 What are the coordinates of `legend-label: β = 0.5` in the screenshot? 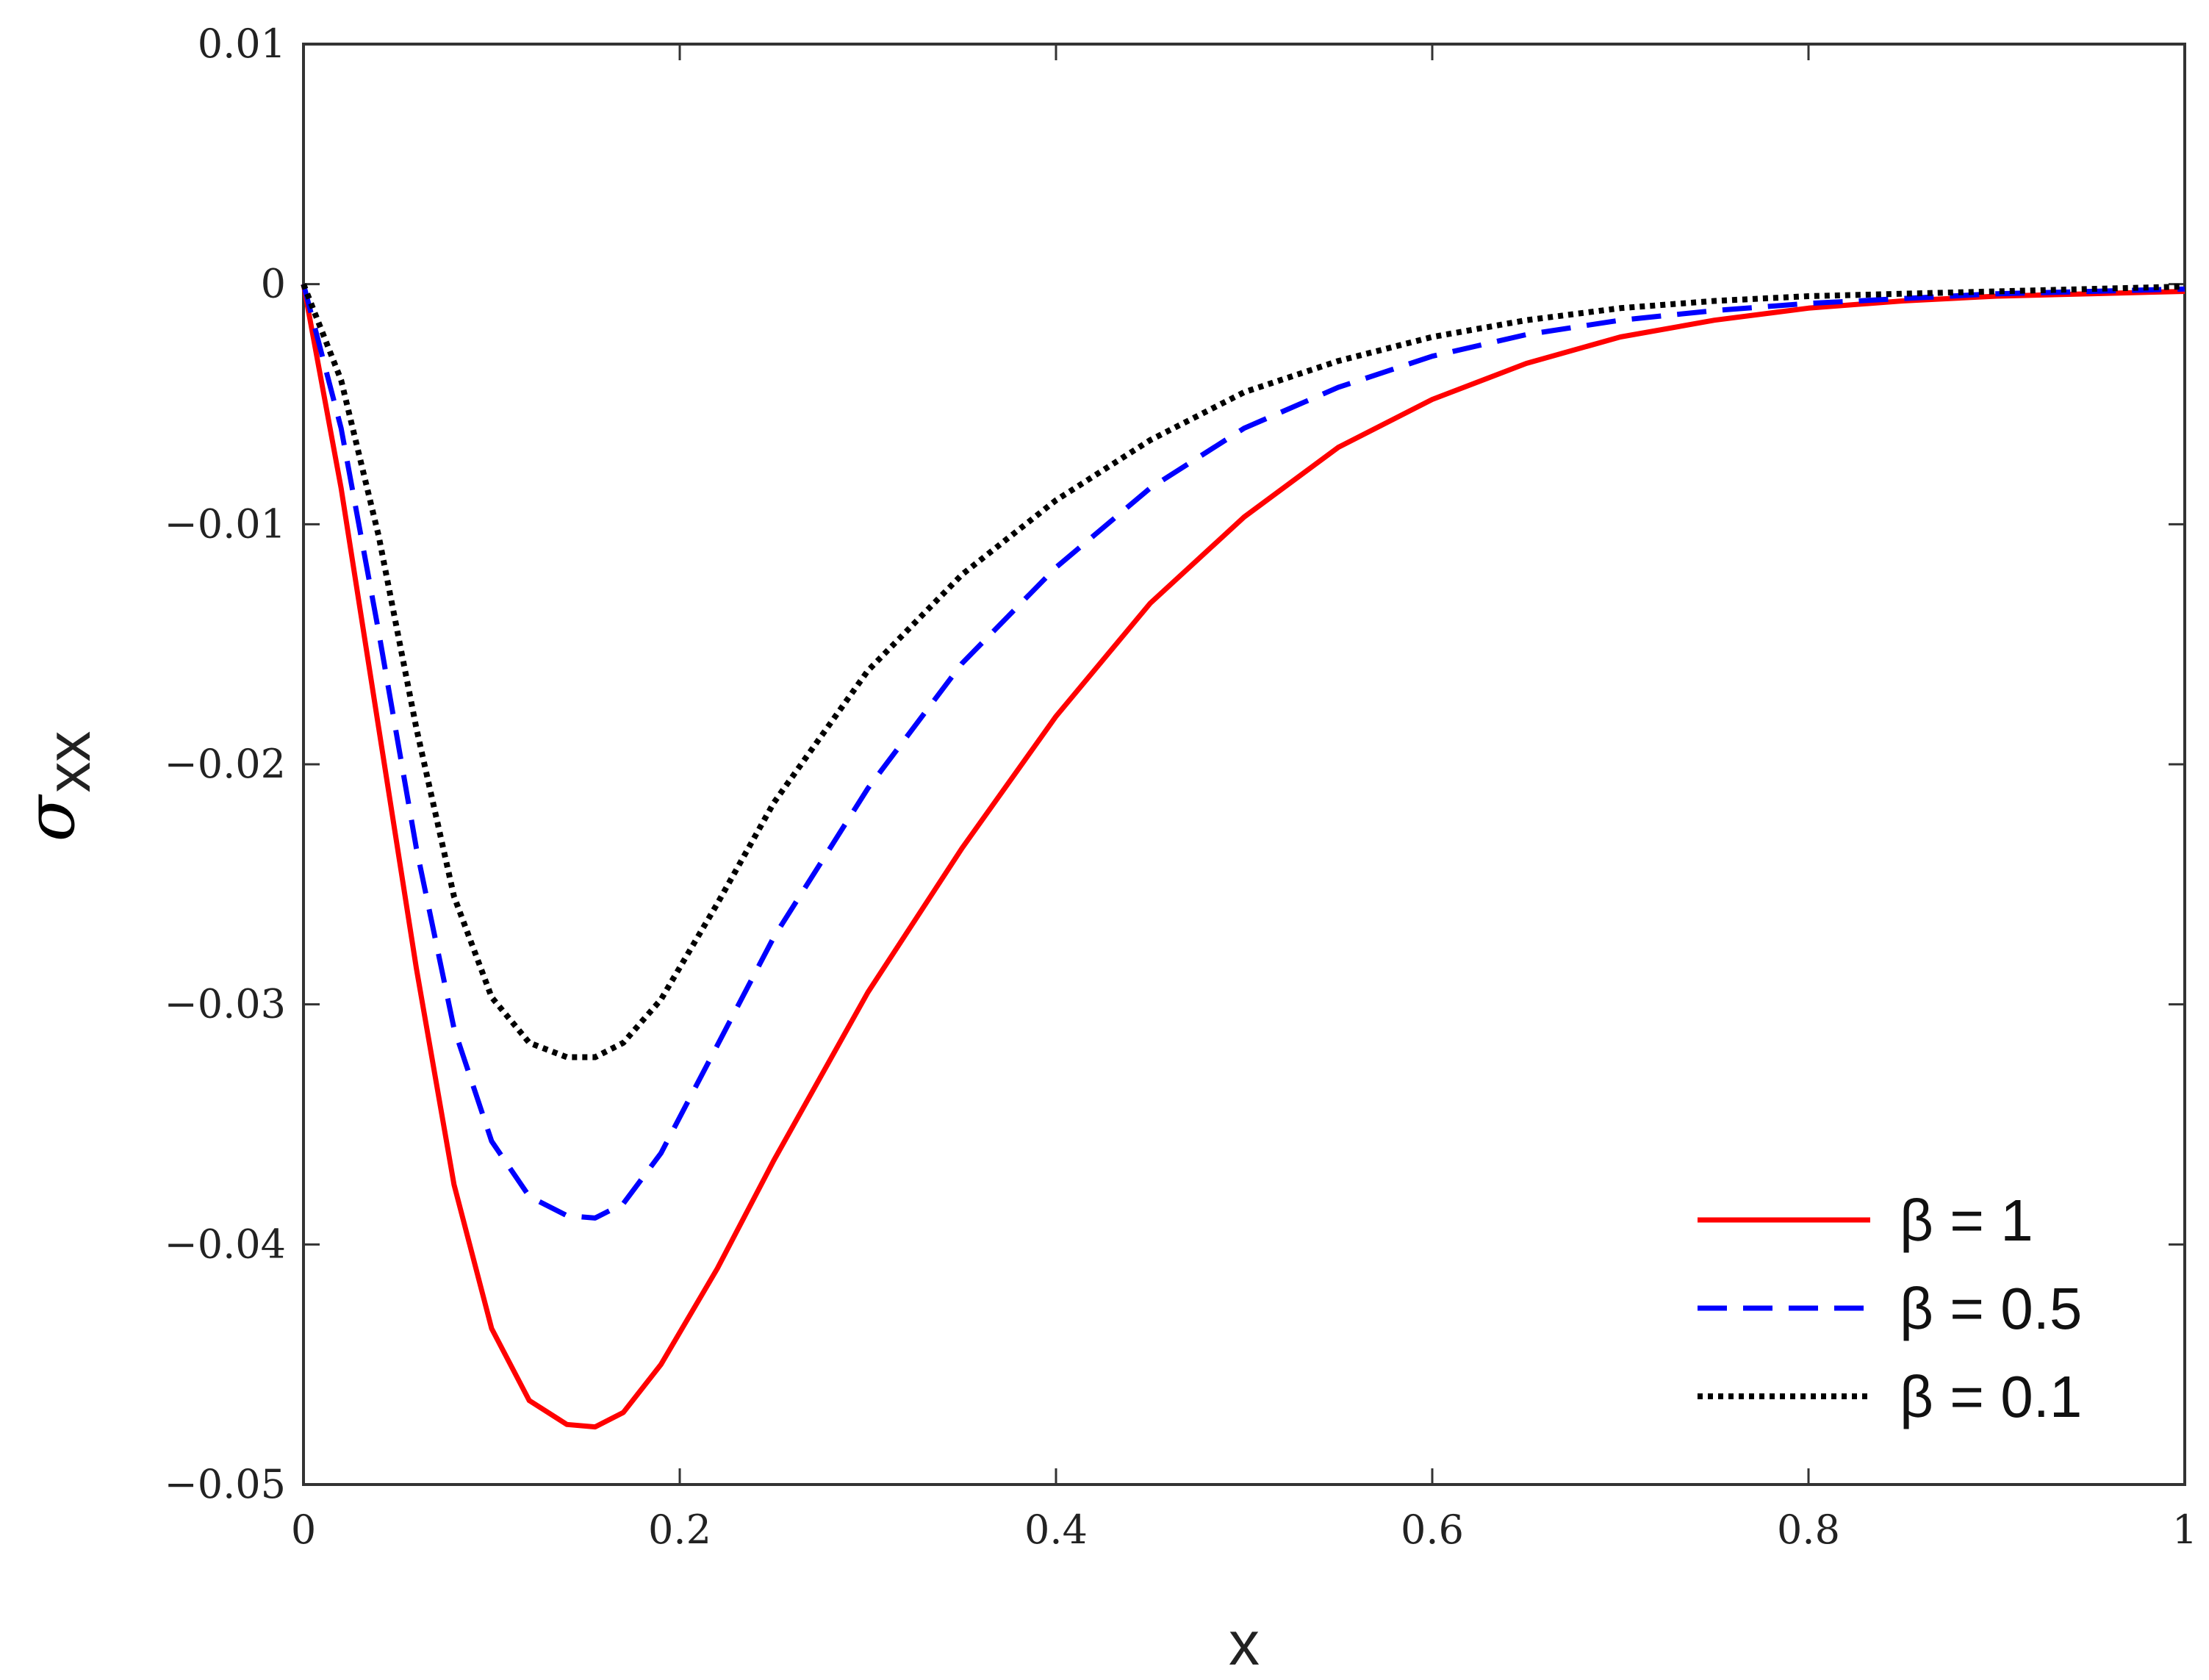 It's located at (1991, 1308).